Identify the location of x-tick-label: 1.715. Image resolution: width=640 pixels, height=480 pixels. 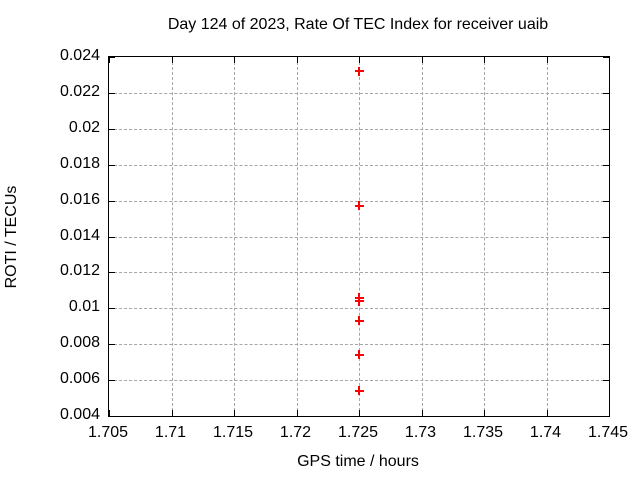
(233, 432).